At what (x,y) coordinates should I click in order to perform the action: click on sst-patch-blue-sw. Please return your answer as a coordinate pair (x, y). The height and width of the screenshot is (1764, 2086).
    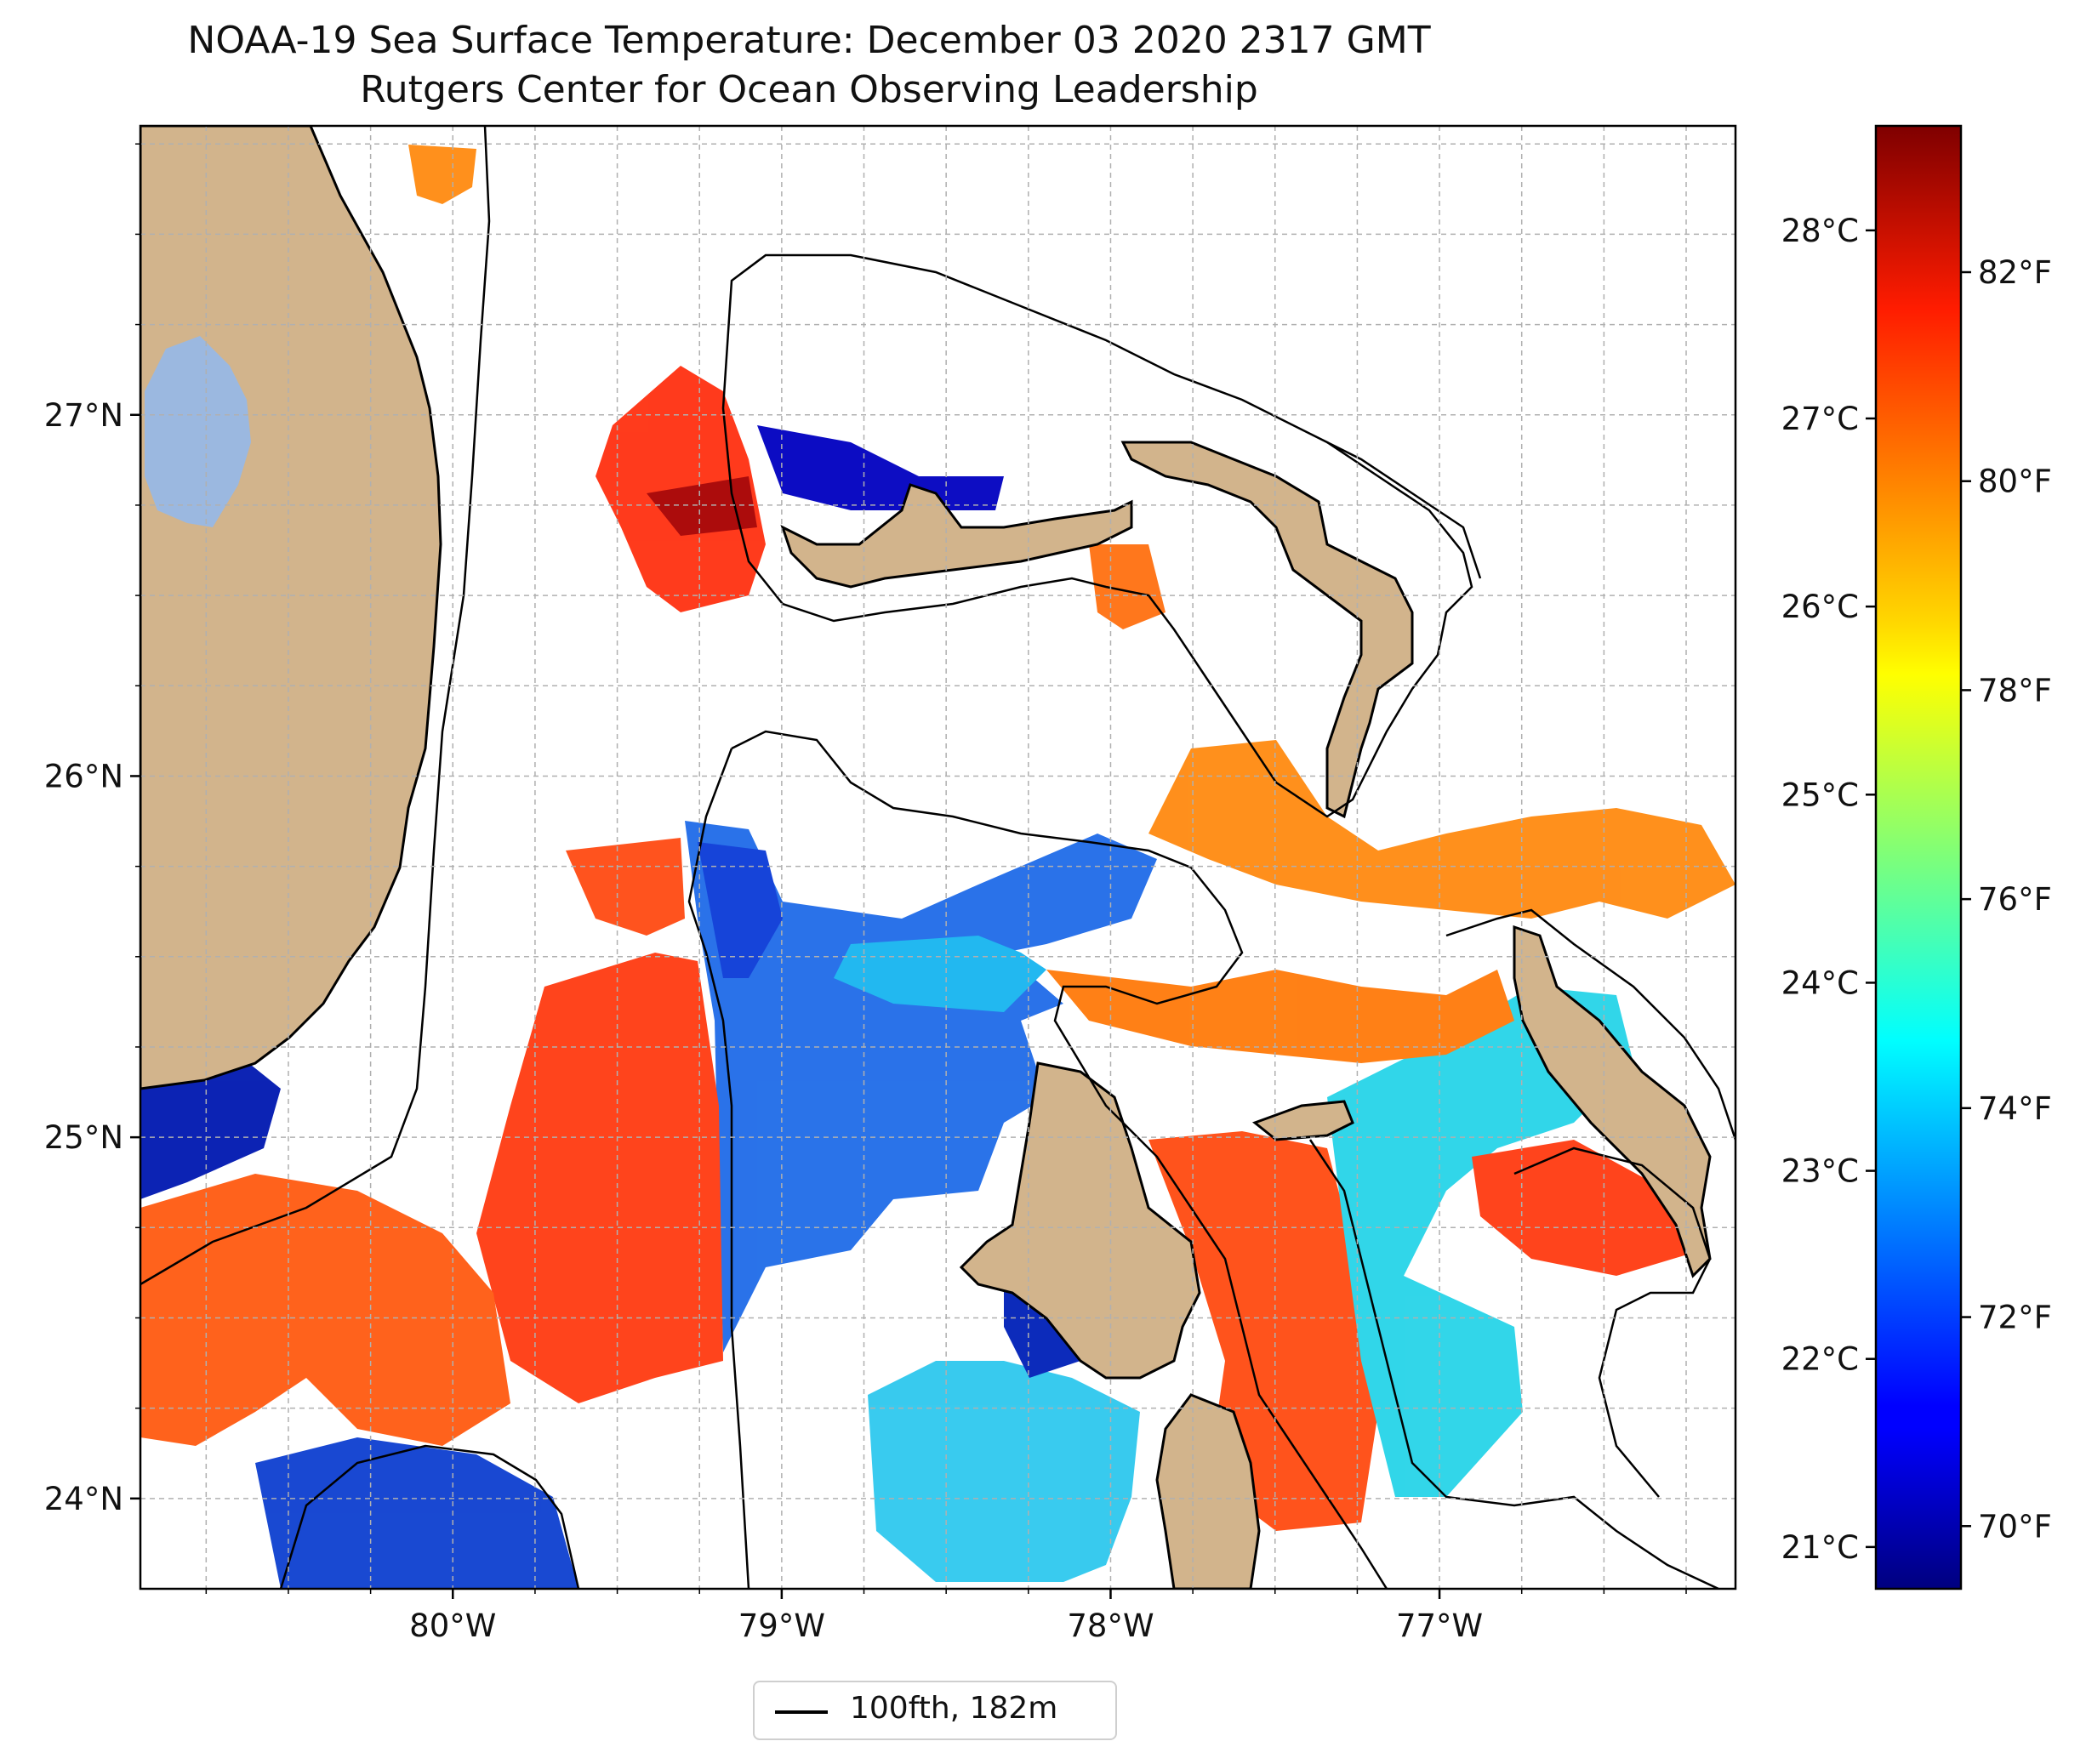
    Looking at the image, I should click on (416, 1513).